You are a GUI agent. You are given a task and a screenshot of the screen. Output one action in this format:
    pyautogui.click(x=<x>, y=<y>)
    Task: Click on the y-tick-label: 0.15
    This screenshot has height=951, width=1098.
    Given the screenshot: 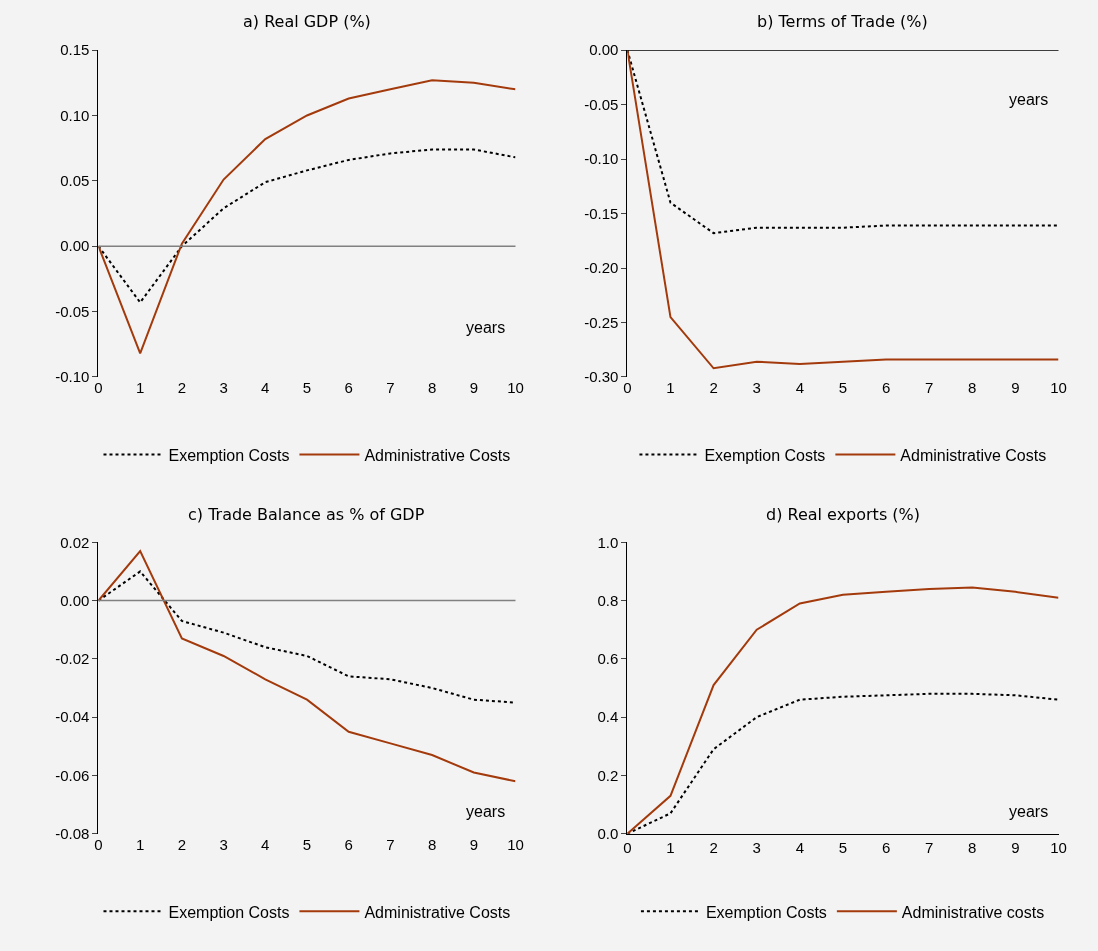 What is the action you would take?
    pyautogui.click(x=75, y=50)
    